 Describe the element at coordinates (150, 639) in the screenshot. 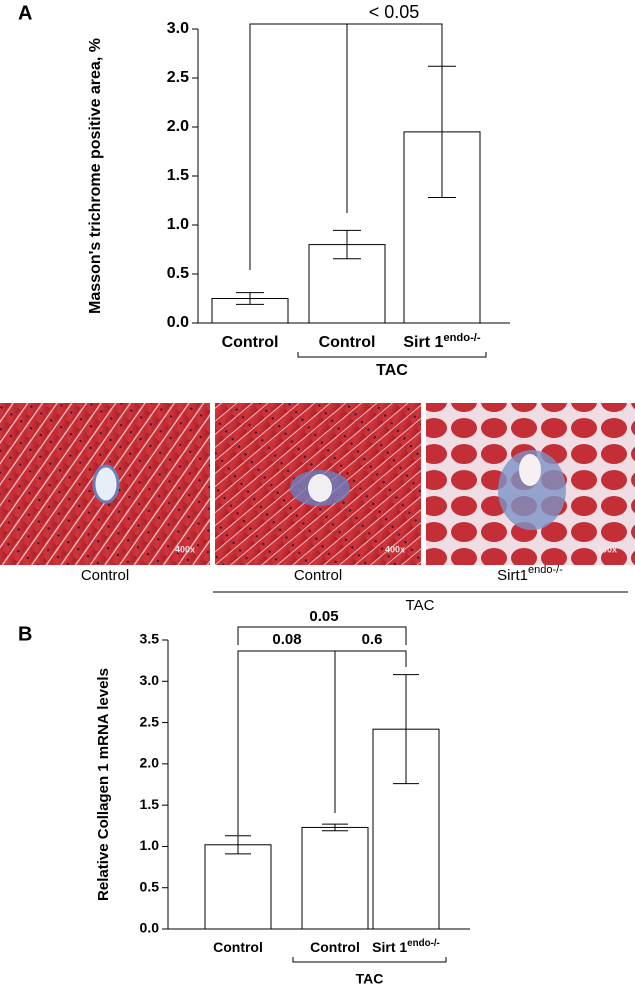

I see `y-tick-label: 3.5` at that location.